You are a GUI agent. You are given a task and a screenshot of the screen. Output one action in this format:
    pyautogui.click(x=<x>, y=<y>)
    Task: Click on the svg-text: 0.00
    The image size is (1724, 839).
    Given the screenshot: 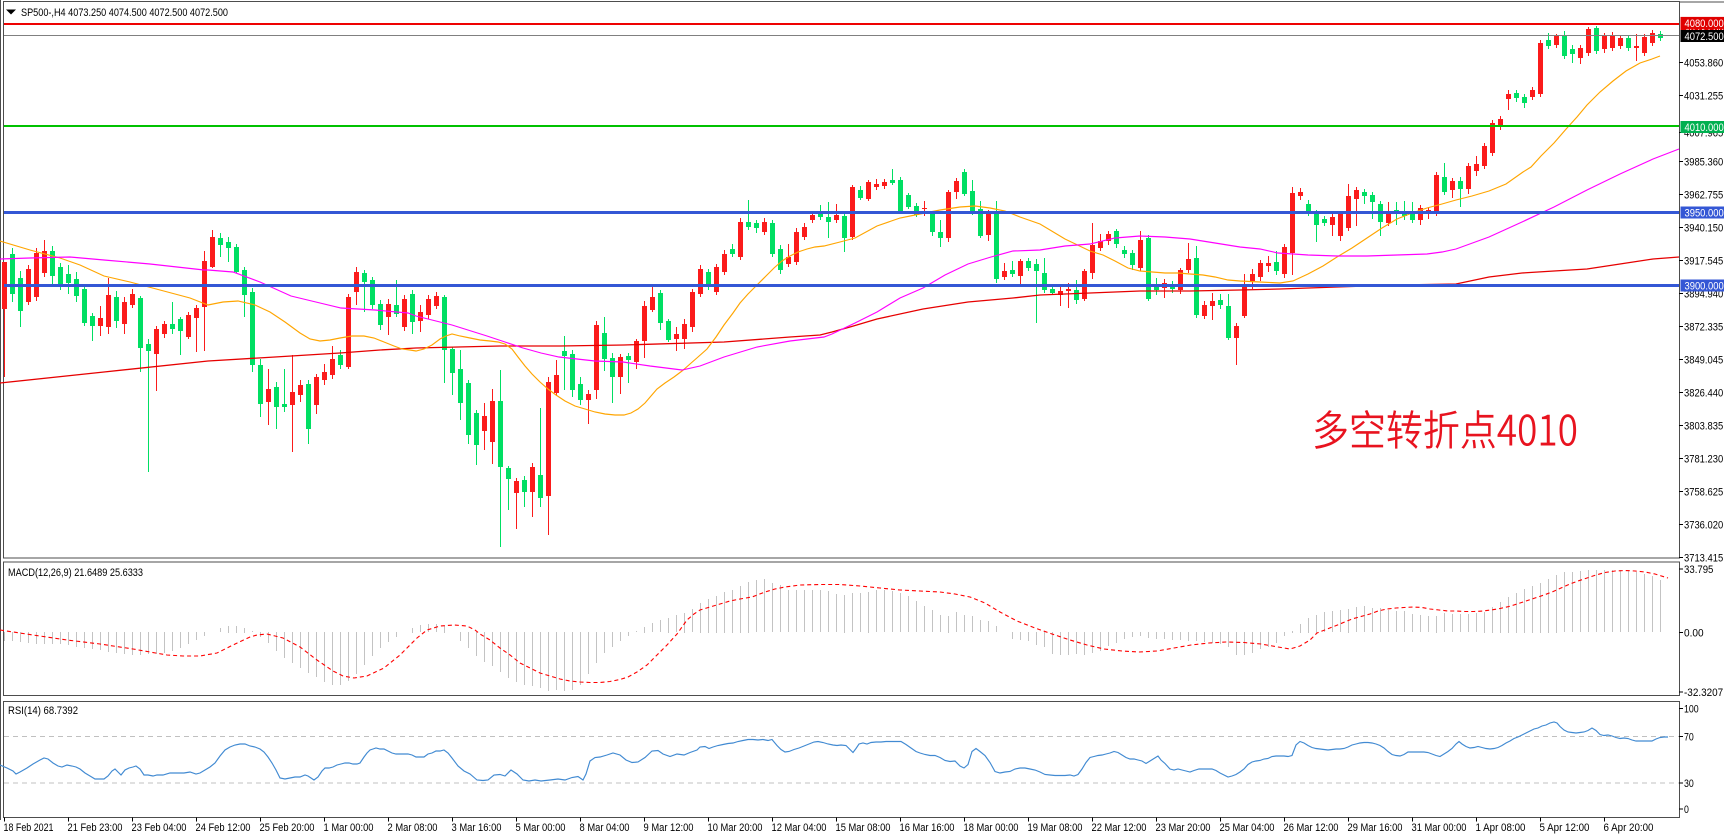 What is the action you would take?
    pyautogui.click(x=1694, y=633)
    